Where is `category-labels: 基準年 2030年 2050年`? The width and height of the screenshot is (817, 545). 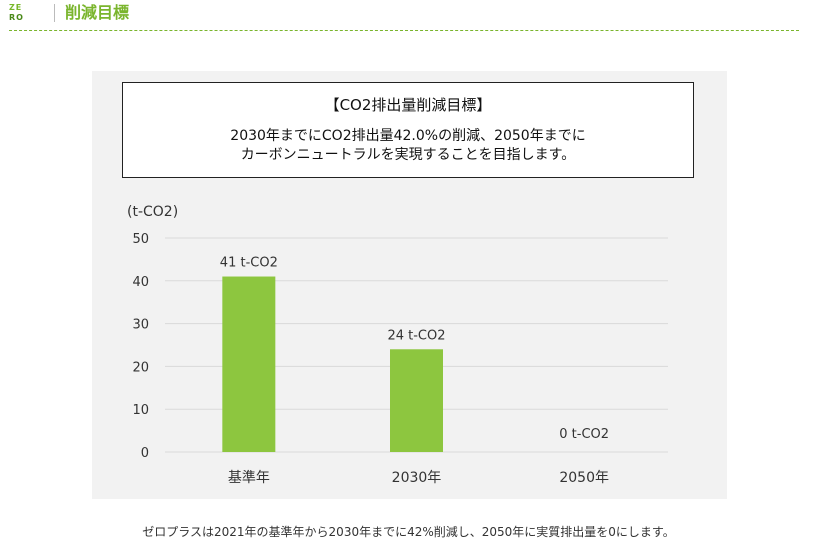 category-labels: 基準年 2030年 2050年 is located at coordinates (418, 477).